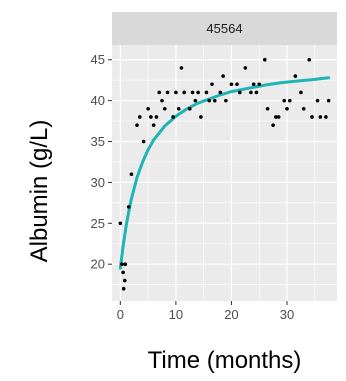  I want to click on y-tick-label: 35, so click(98, 141).